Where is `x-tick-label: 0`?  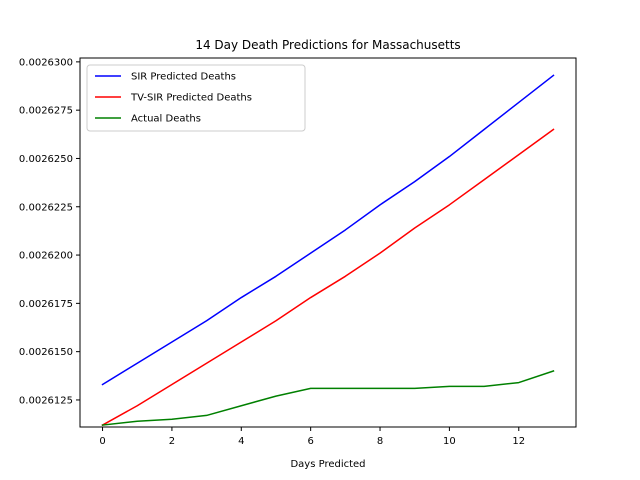
x-tick-label: 0 is located at coordinates (102, 441).